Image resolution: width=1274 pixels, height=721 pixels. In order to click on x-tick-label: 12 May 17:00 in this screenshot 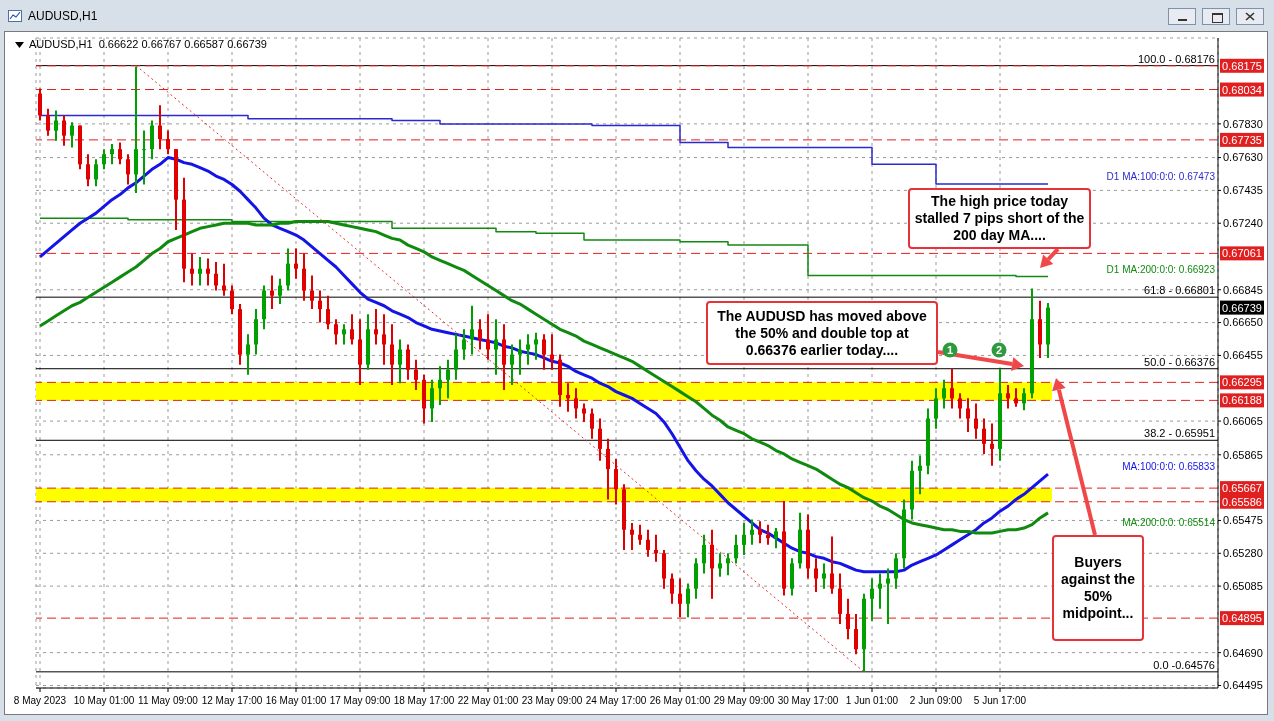, I will do `click(232, 700)`.